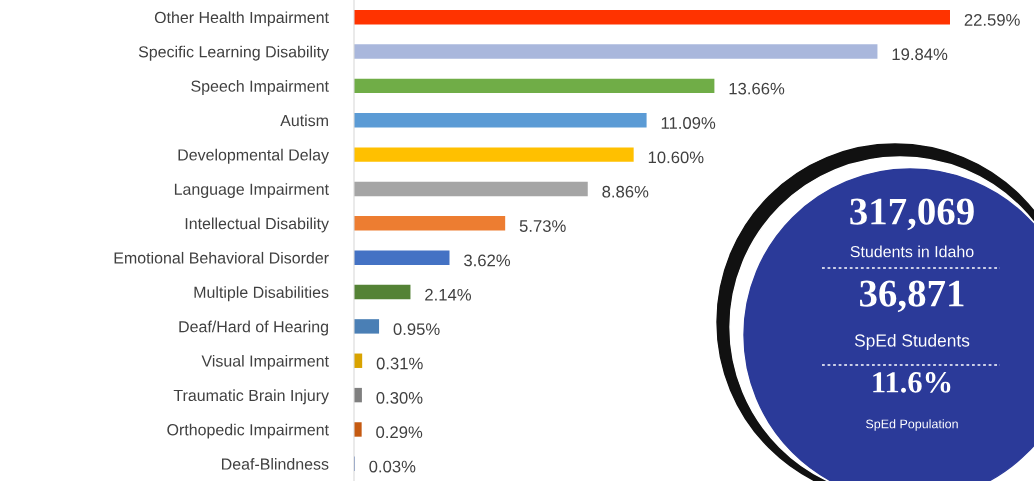  What do you see at coordinates (257, 225) in the screenshot?
I see `y-tick-label: Intellectual Disability` at bounding box center [257, 225].